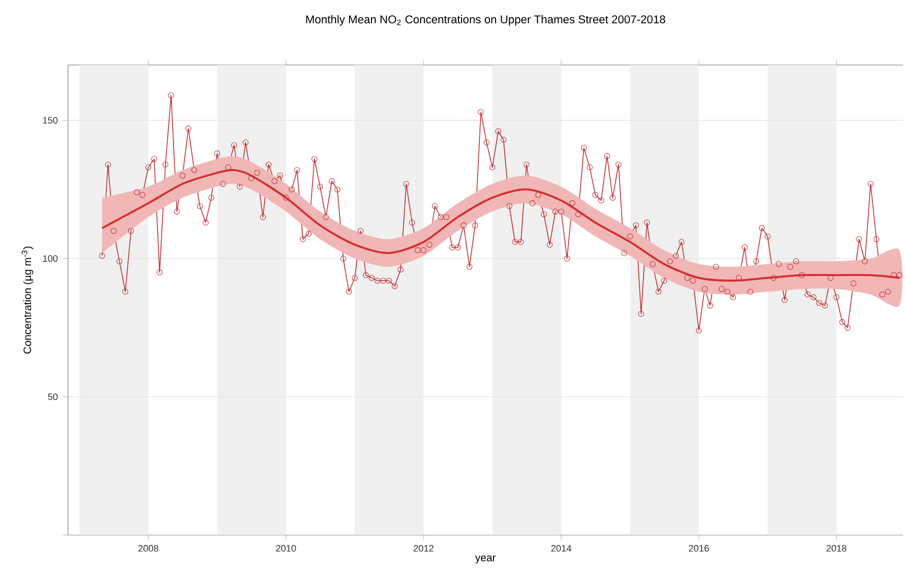 This screenshot has height=576, width=905. I want to click on x-tick-label: 2018, so click(836, 548).